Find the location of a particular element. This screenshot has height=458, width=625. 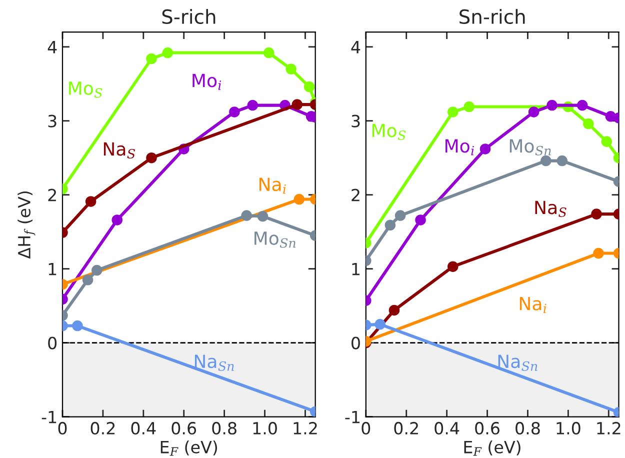

chart-title: Sn-rich is located at coordinates (492, 16).